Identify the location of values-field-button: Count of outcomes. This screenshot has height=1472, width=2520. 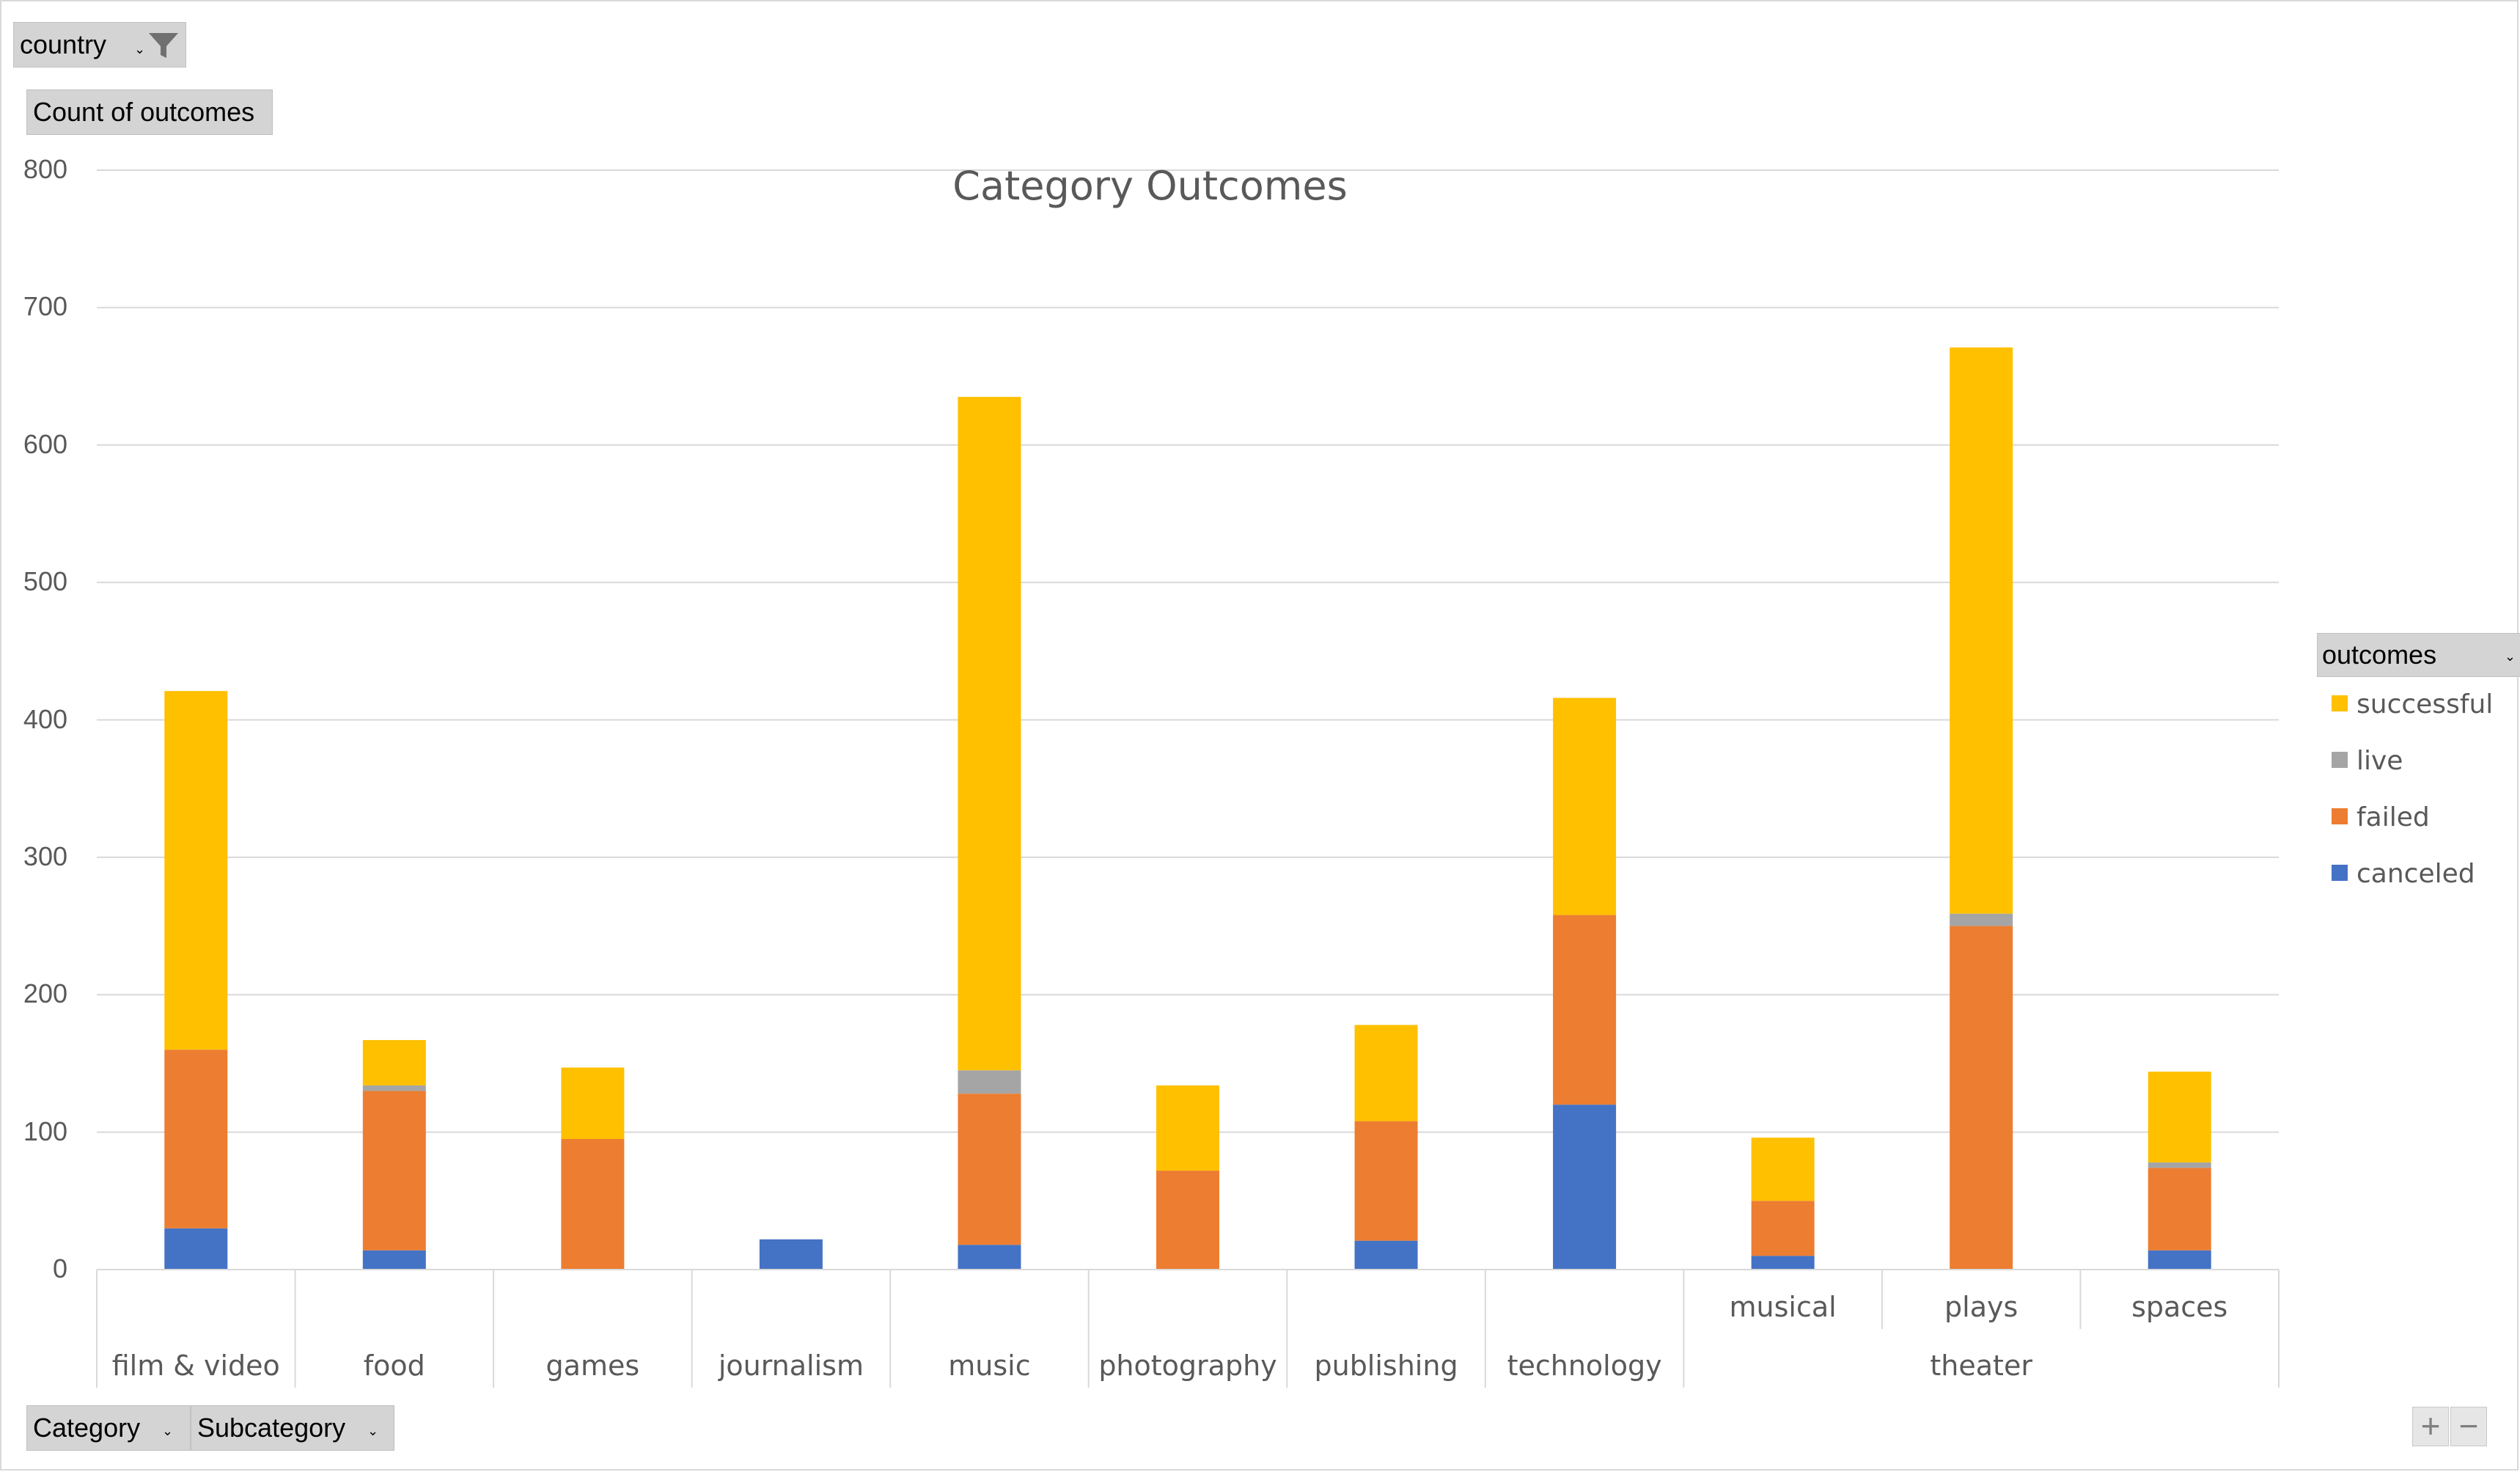
(149, 112).